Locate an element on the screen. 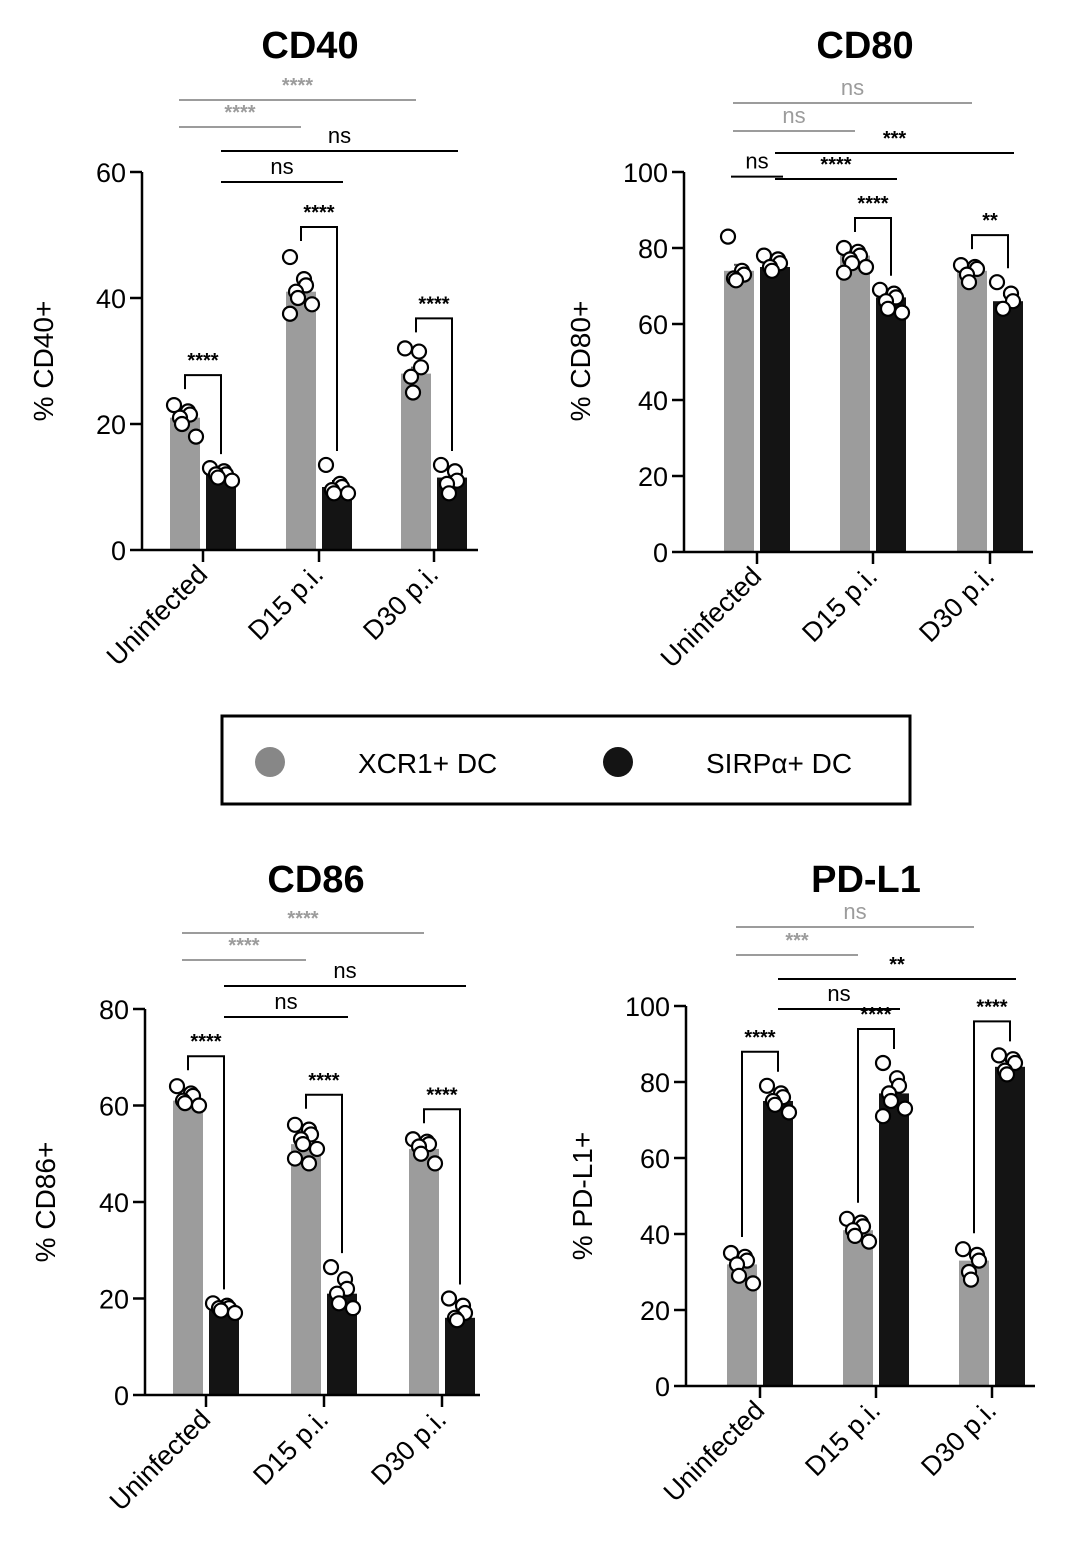 The height and width of the screenshot is (1550, 1073). y-tick-label-cd40-60: 60 is located at coordinates (111, 173).